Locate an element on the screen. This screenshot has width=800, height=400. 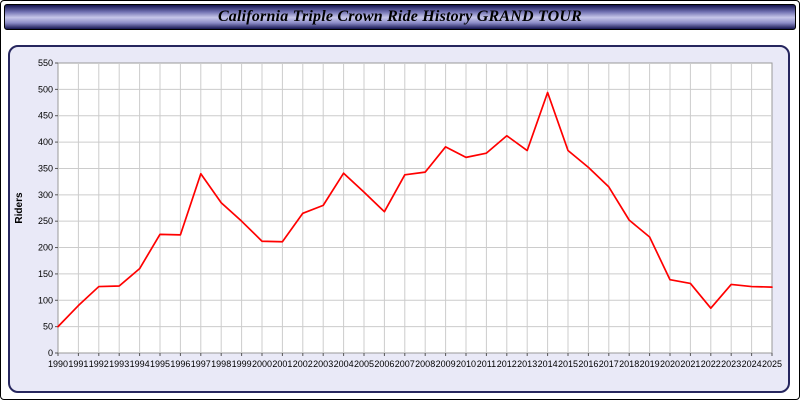
x-tick-label: 2004 is located at coordinates (344, 364).